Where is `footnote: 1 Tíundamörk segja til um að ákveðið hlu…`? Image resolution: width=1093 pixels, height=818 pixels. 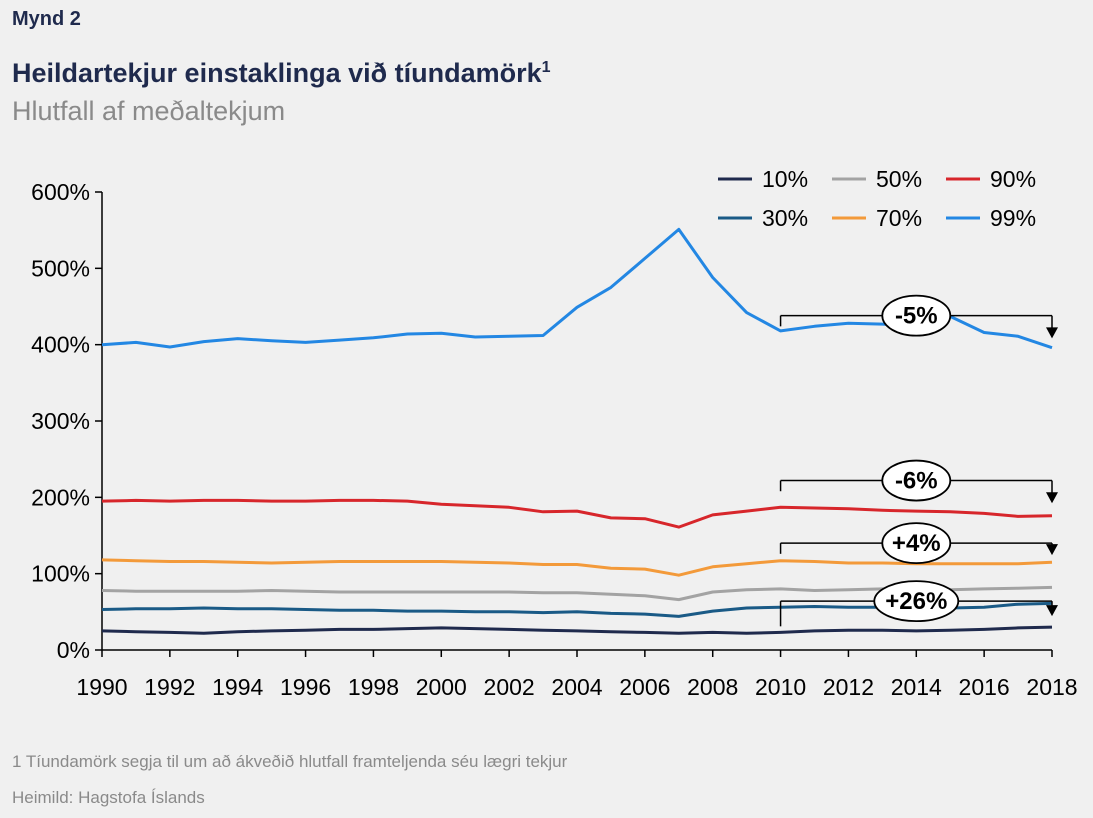
footnote: 1 Tíundamörk segja til um að ákveðið hlu… is located at coordinates (290, 761).